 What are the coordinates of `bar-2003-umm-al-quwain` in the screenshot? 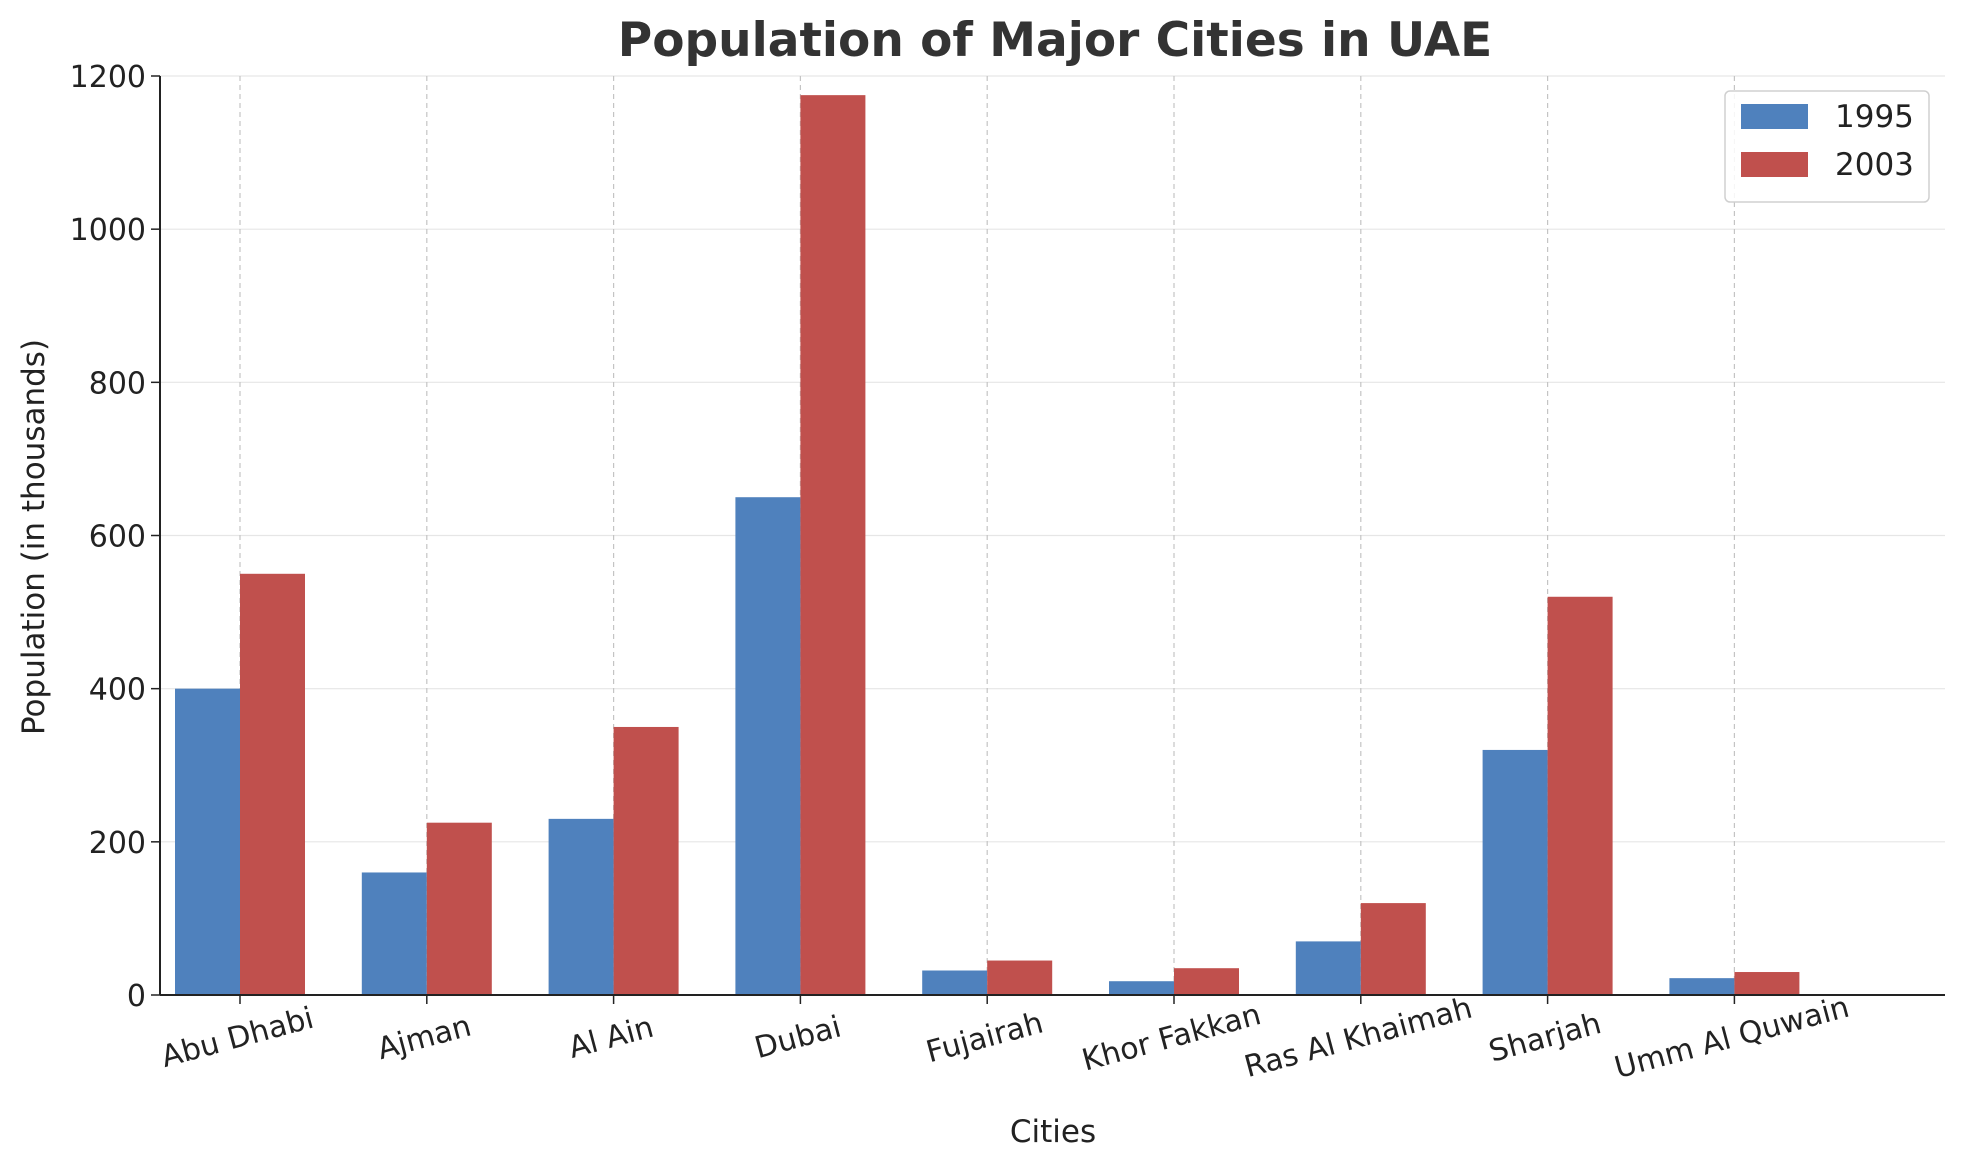 It's located at (1767, 983).